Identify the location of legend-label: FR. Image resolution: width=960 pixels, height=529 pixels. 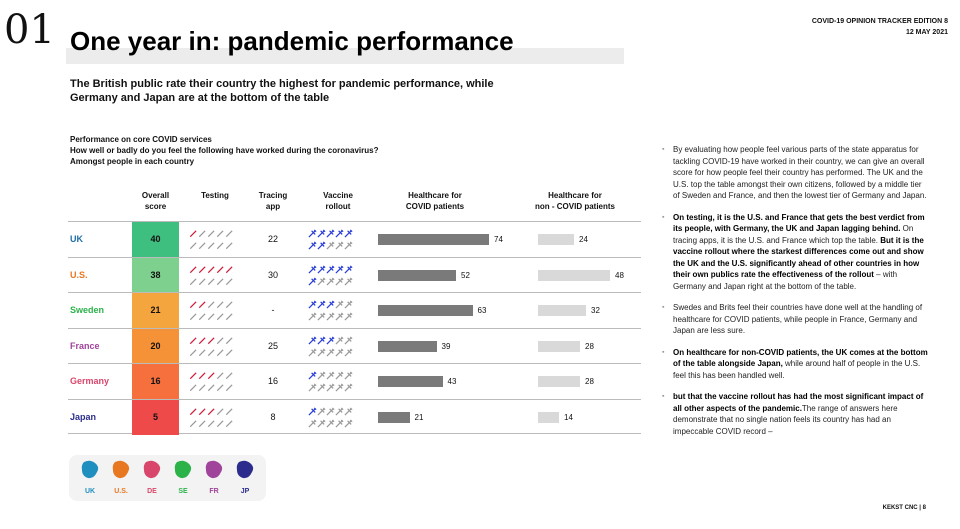
(214, 491).